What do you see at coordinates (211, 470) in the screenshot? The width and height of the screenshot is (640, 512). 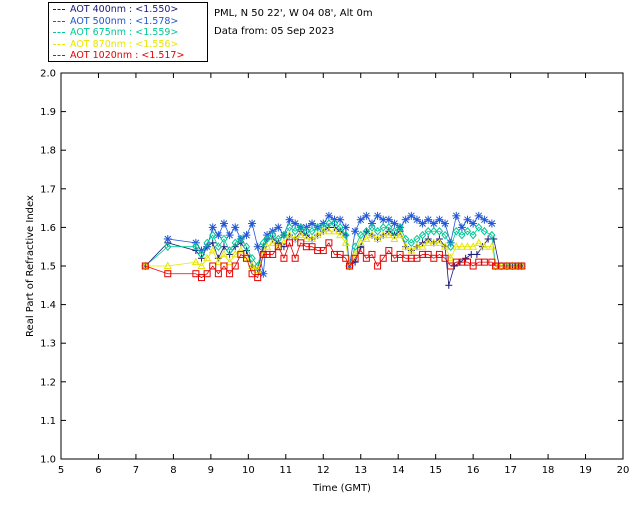 I see `x-tick-label: 9` at bounding box center [211, 470].